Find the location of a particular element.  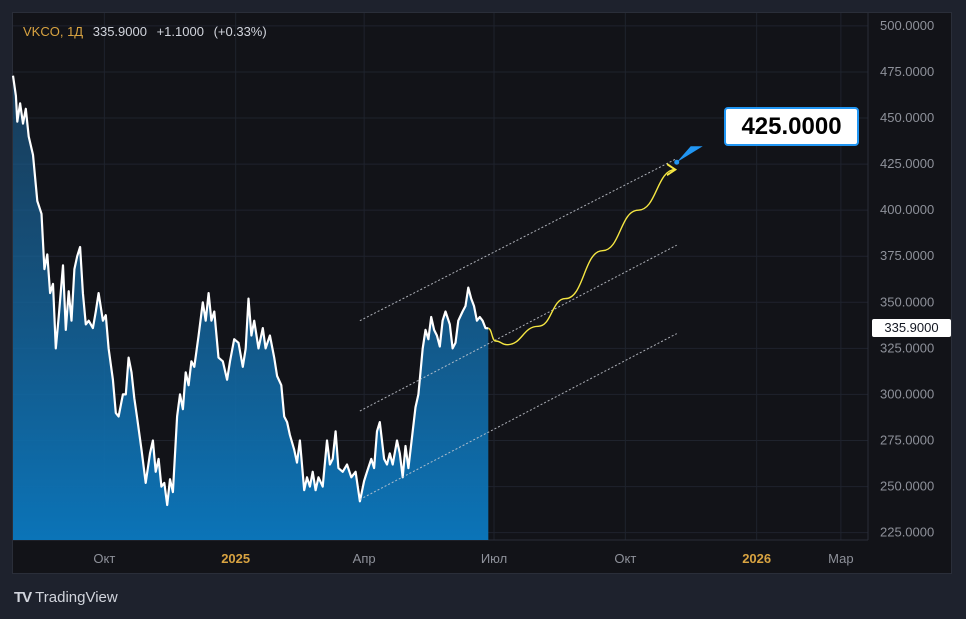

projection-curve is located at coordinates (595, 246).